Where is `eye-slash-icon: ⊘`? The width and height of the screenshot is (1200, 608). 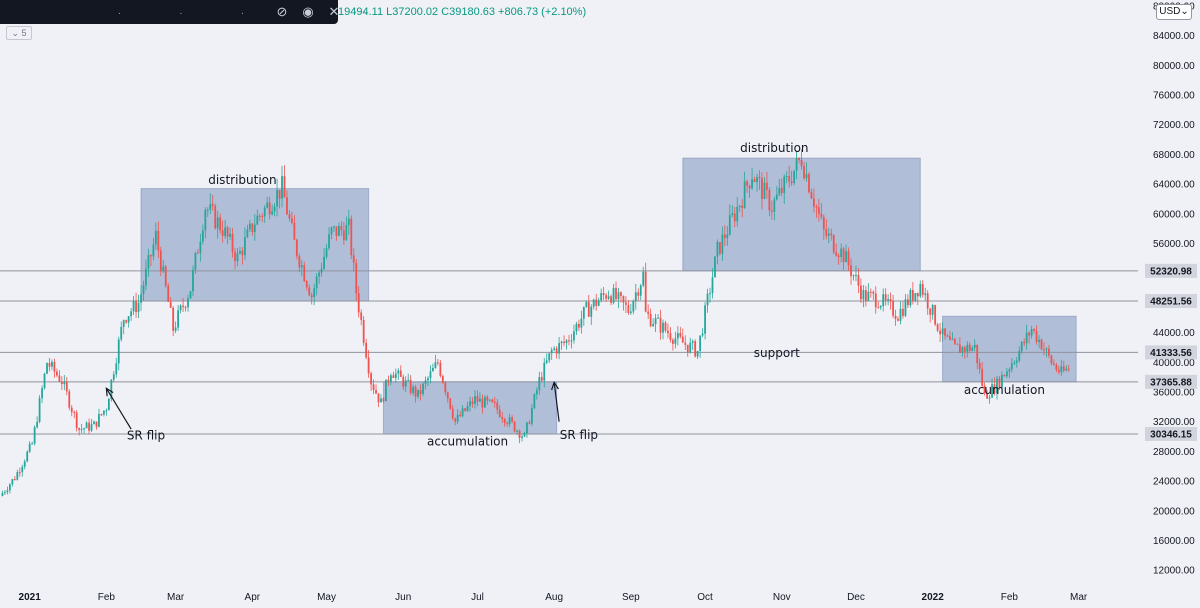 eye-slash-icon: ⊘ is located at coordinates (282, 11).